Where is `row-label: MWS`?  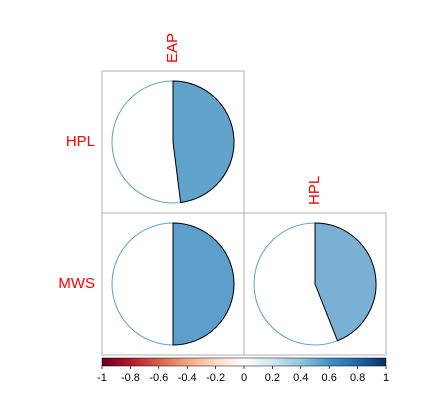 row-label: MWS is located at coordinates (76, 283).